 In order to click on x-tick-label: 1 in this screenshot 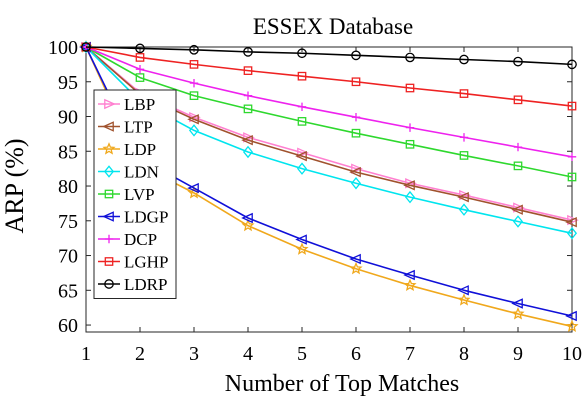, I will do `click(86, 354)`.